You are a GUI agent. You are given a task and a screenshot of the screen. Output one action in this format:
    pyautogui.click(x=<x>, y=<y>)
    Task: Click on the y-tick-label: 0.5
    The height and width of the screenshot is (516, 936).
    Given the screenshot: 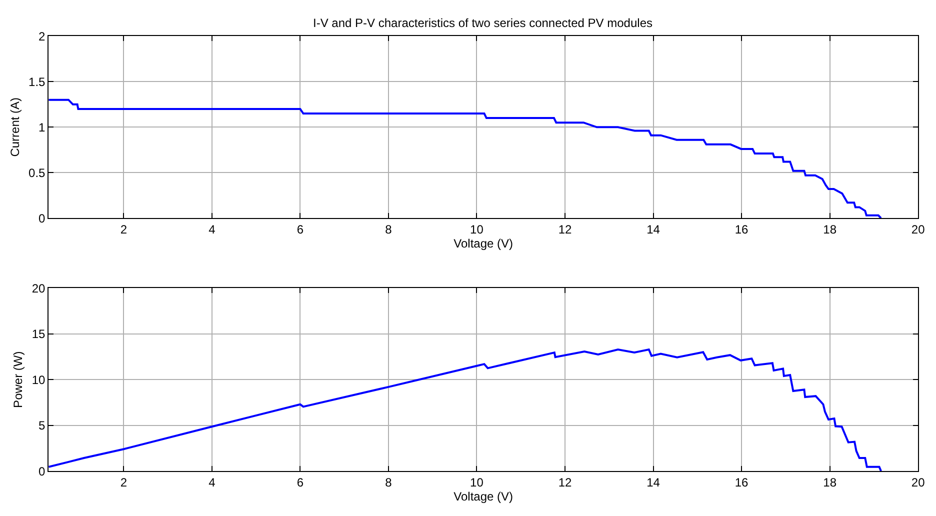 What is the action you would take?
    pyautogui.click(x=37, y=173)
    